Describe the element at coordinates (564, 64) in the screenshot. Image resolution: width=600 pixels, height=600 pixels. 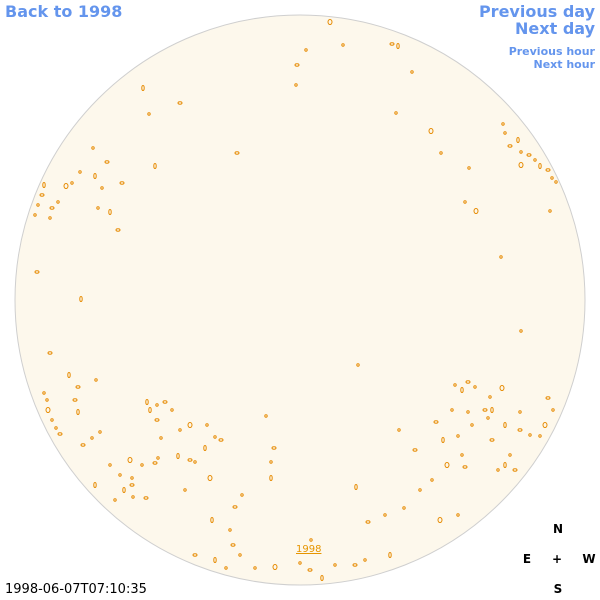
I see `next-hour-link: Next hour` at that location.